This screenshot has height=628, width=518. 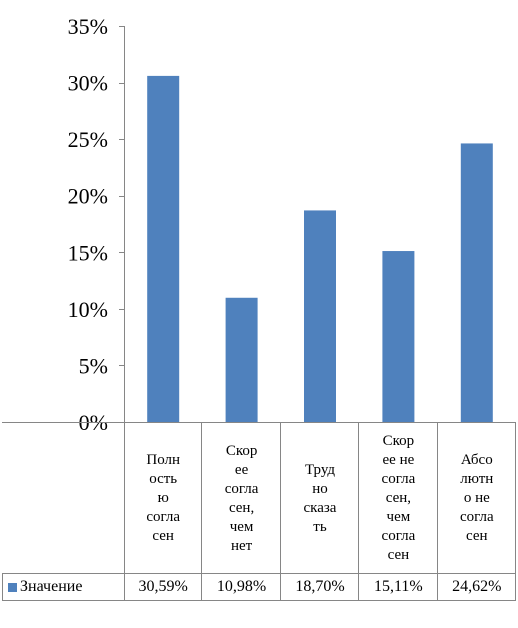 I want to click on category-label: Полн ость ю согла сен, so click(x=163, y=498).